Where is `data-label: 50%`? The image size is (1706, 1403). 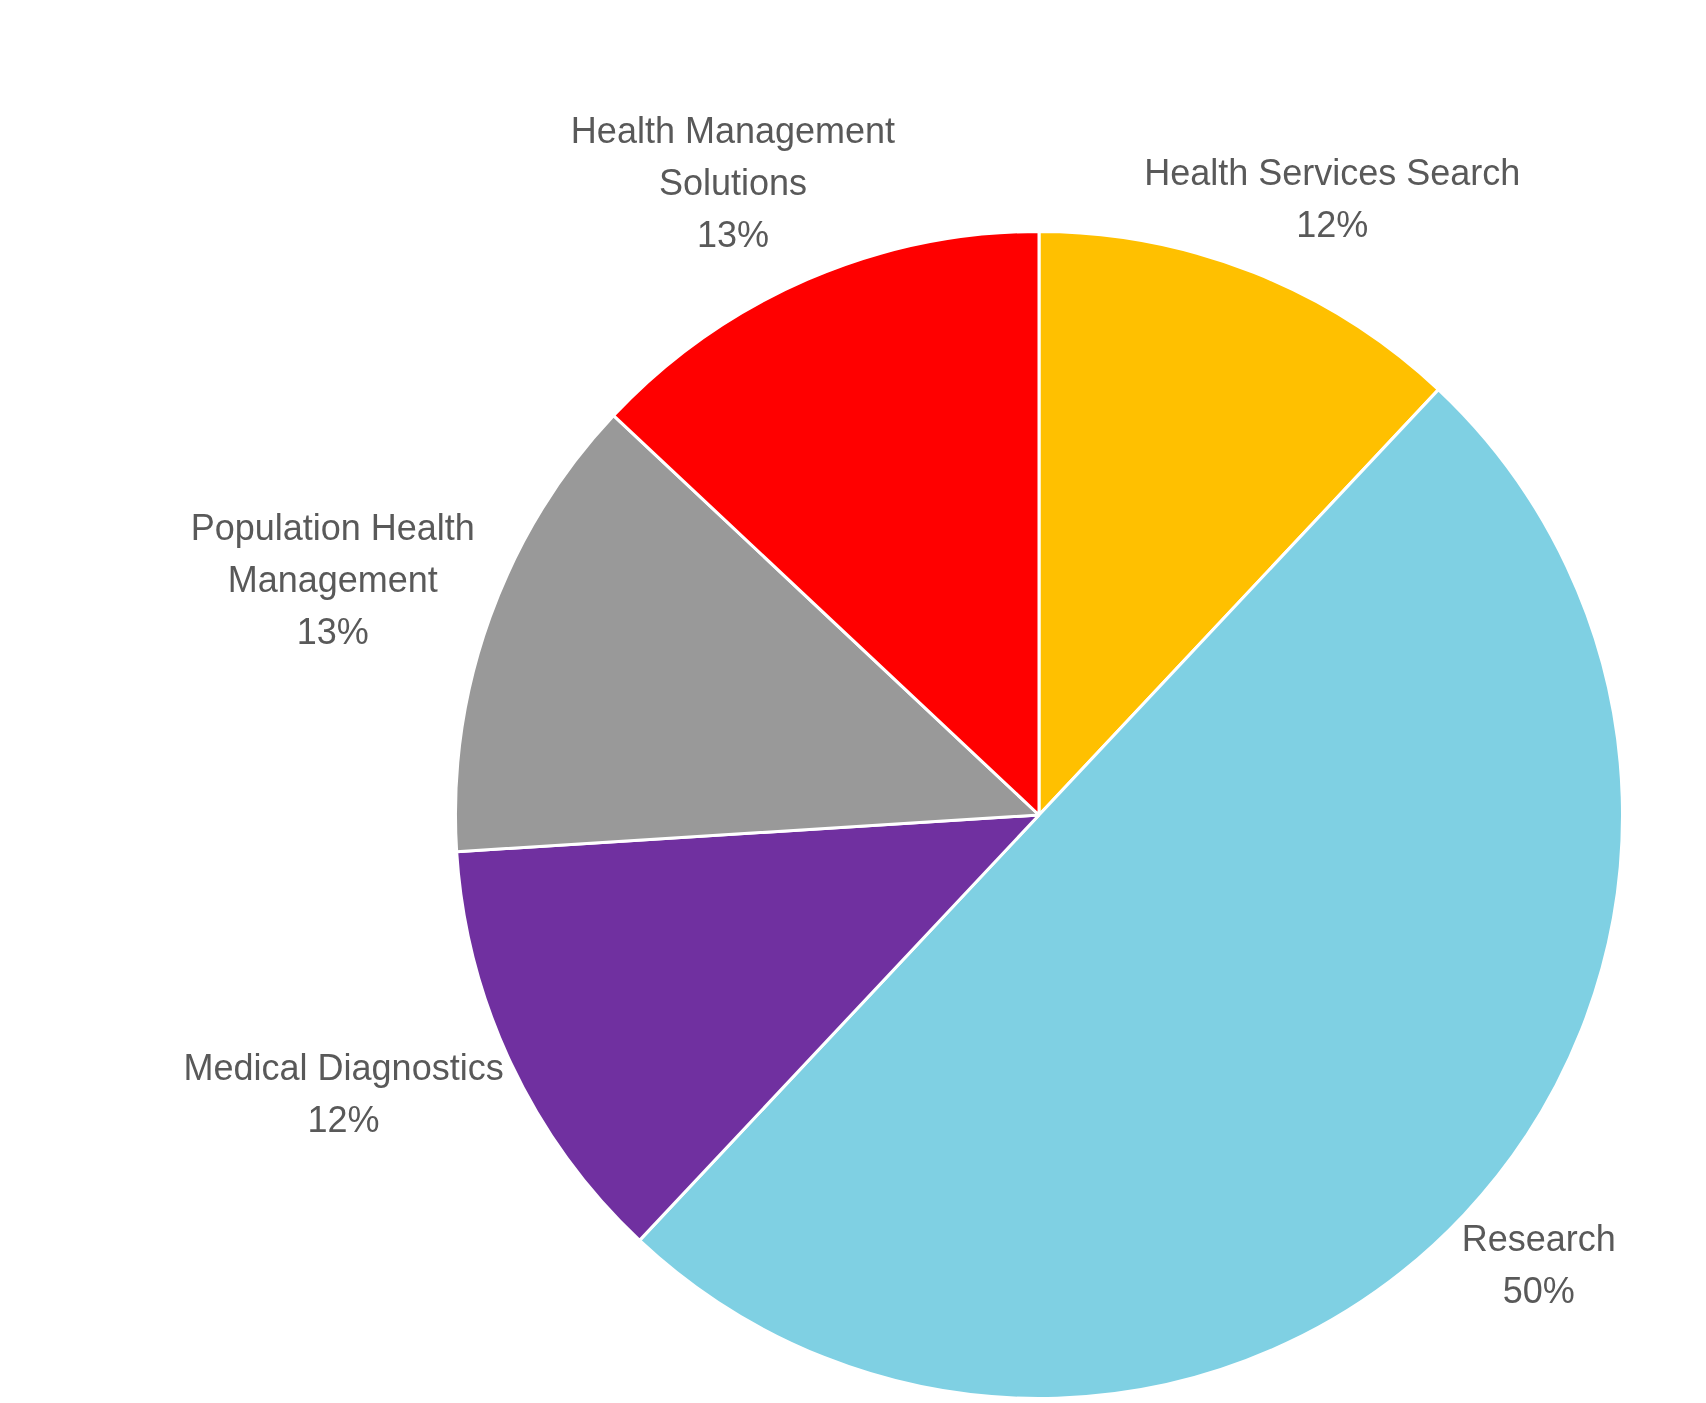 data-label: 50% is located at coordinates (1538, 1291).